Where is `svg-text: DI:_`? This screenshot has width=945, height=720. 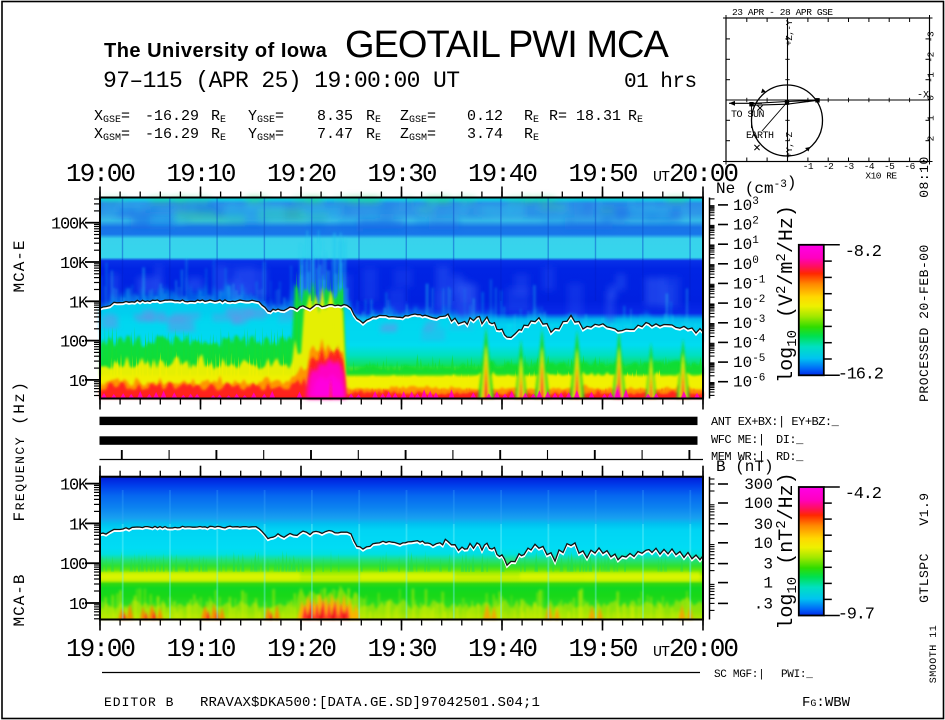
svg-text: DI:_ is located at coordinates (790, 440).